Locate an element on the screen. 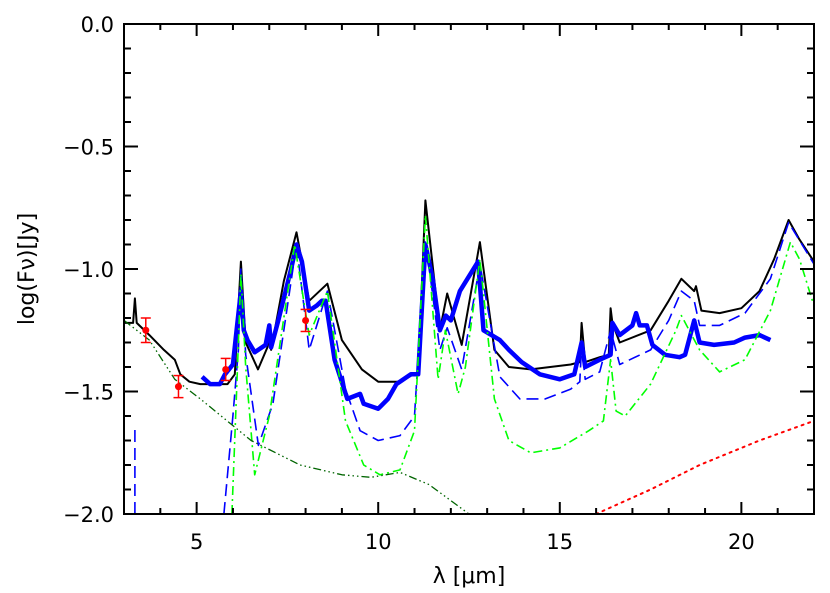 This screenshot has width=830, height=593. x-tick-label: 15 is located at coordinates (559, 542).